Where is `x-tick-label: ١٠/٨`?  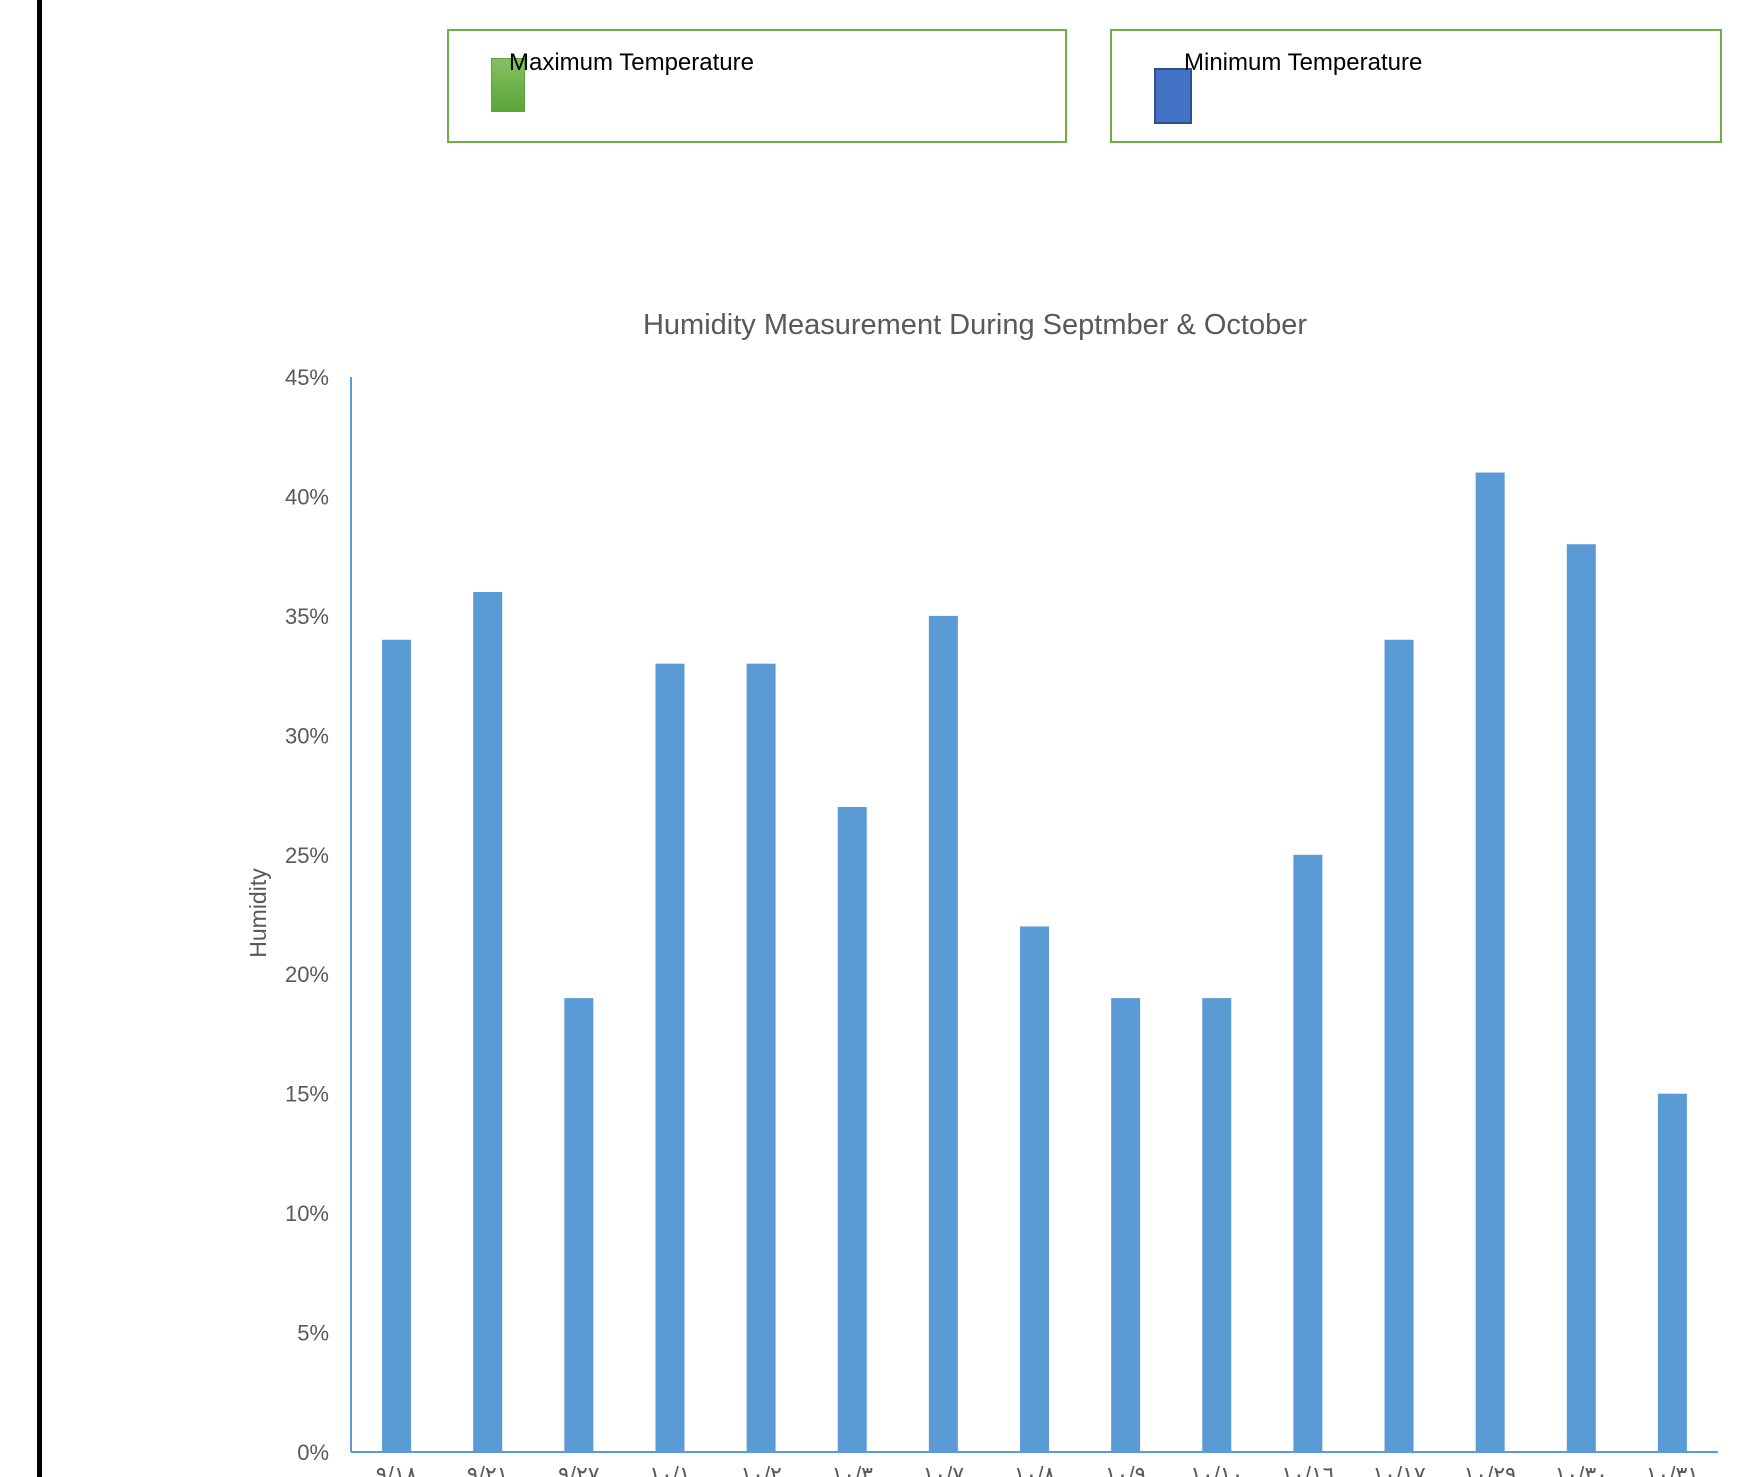 x-tick-label: ١٠/٨ is located at coordinates (1035, 1469).